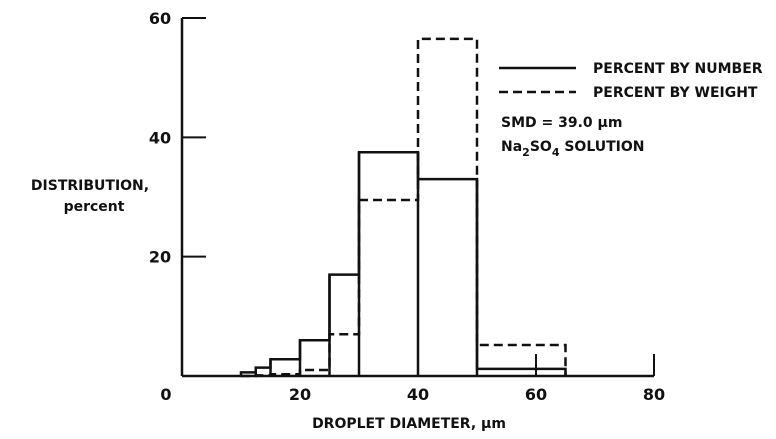 The height and width of the screenshot is (439, 776). What do you see at coordinates (409, 424) in the screenshot?
I see `x-axis-title: DROPLET DIAMETER, μm` at bounding box center [409, 424].